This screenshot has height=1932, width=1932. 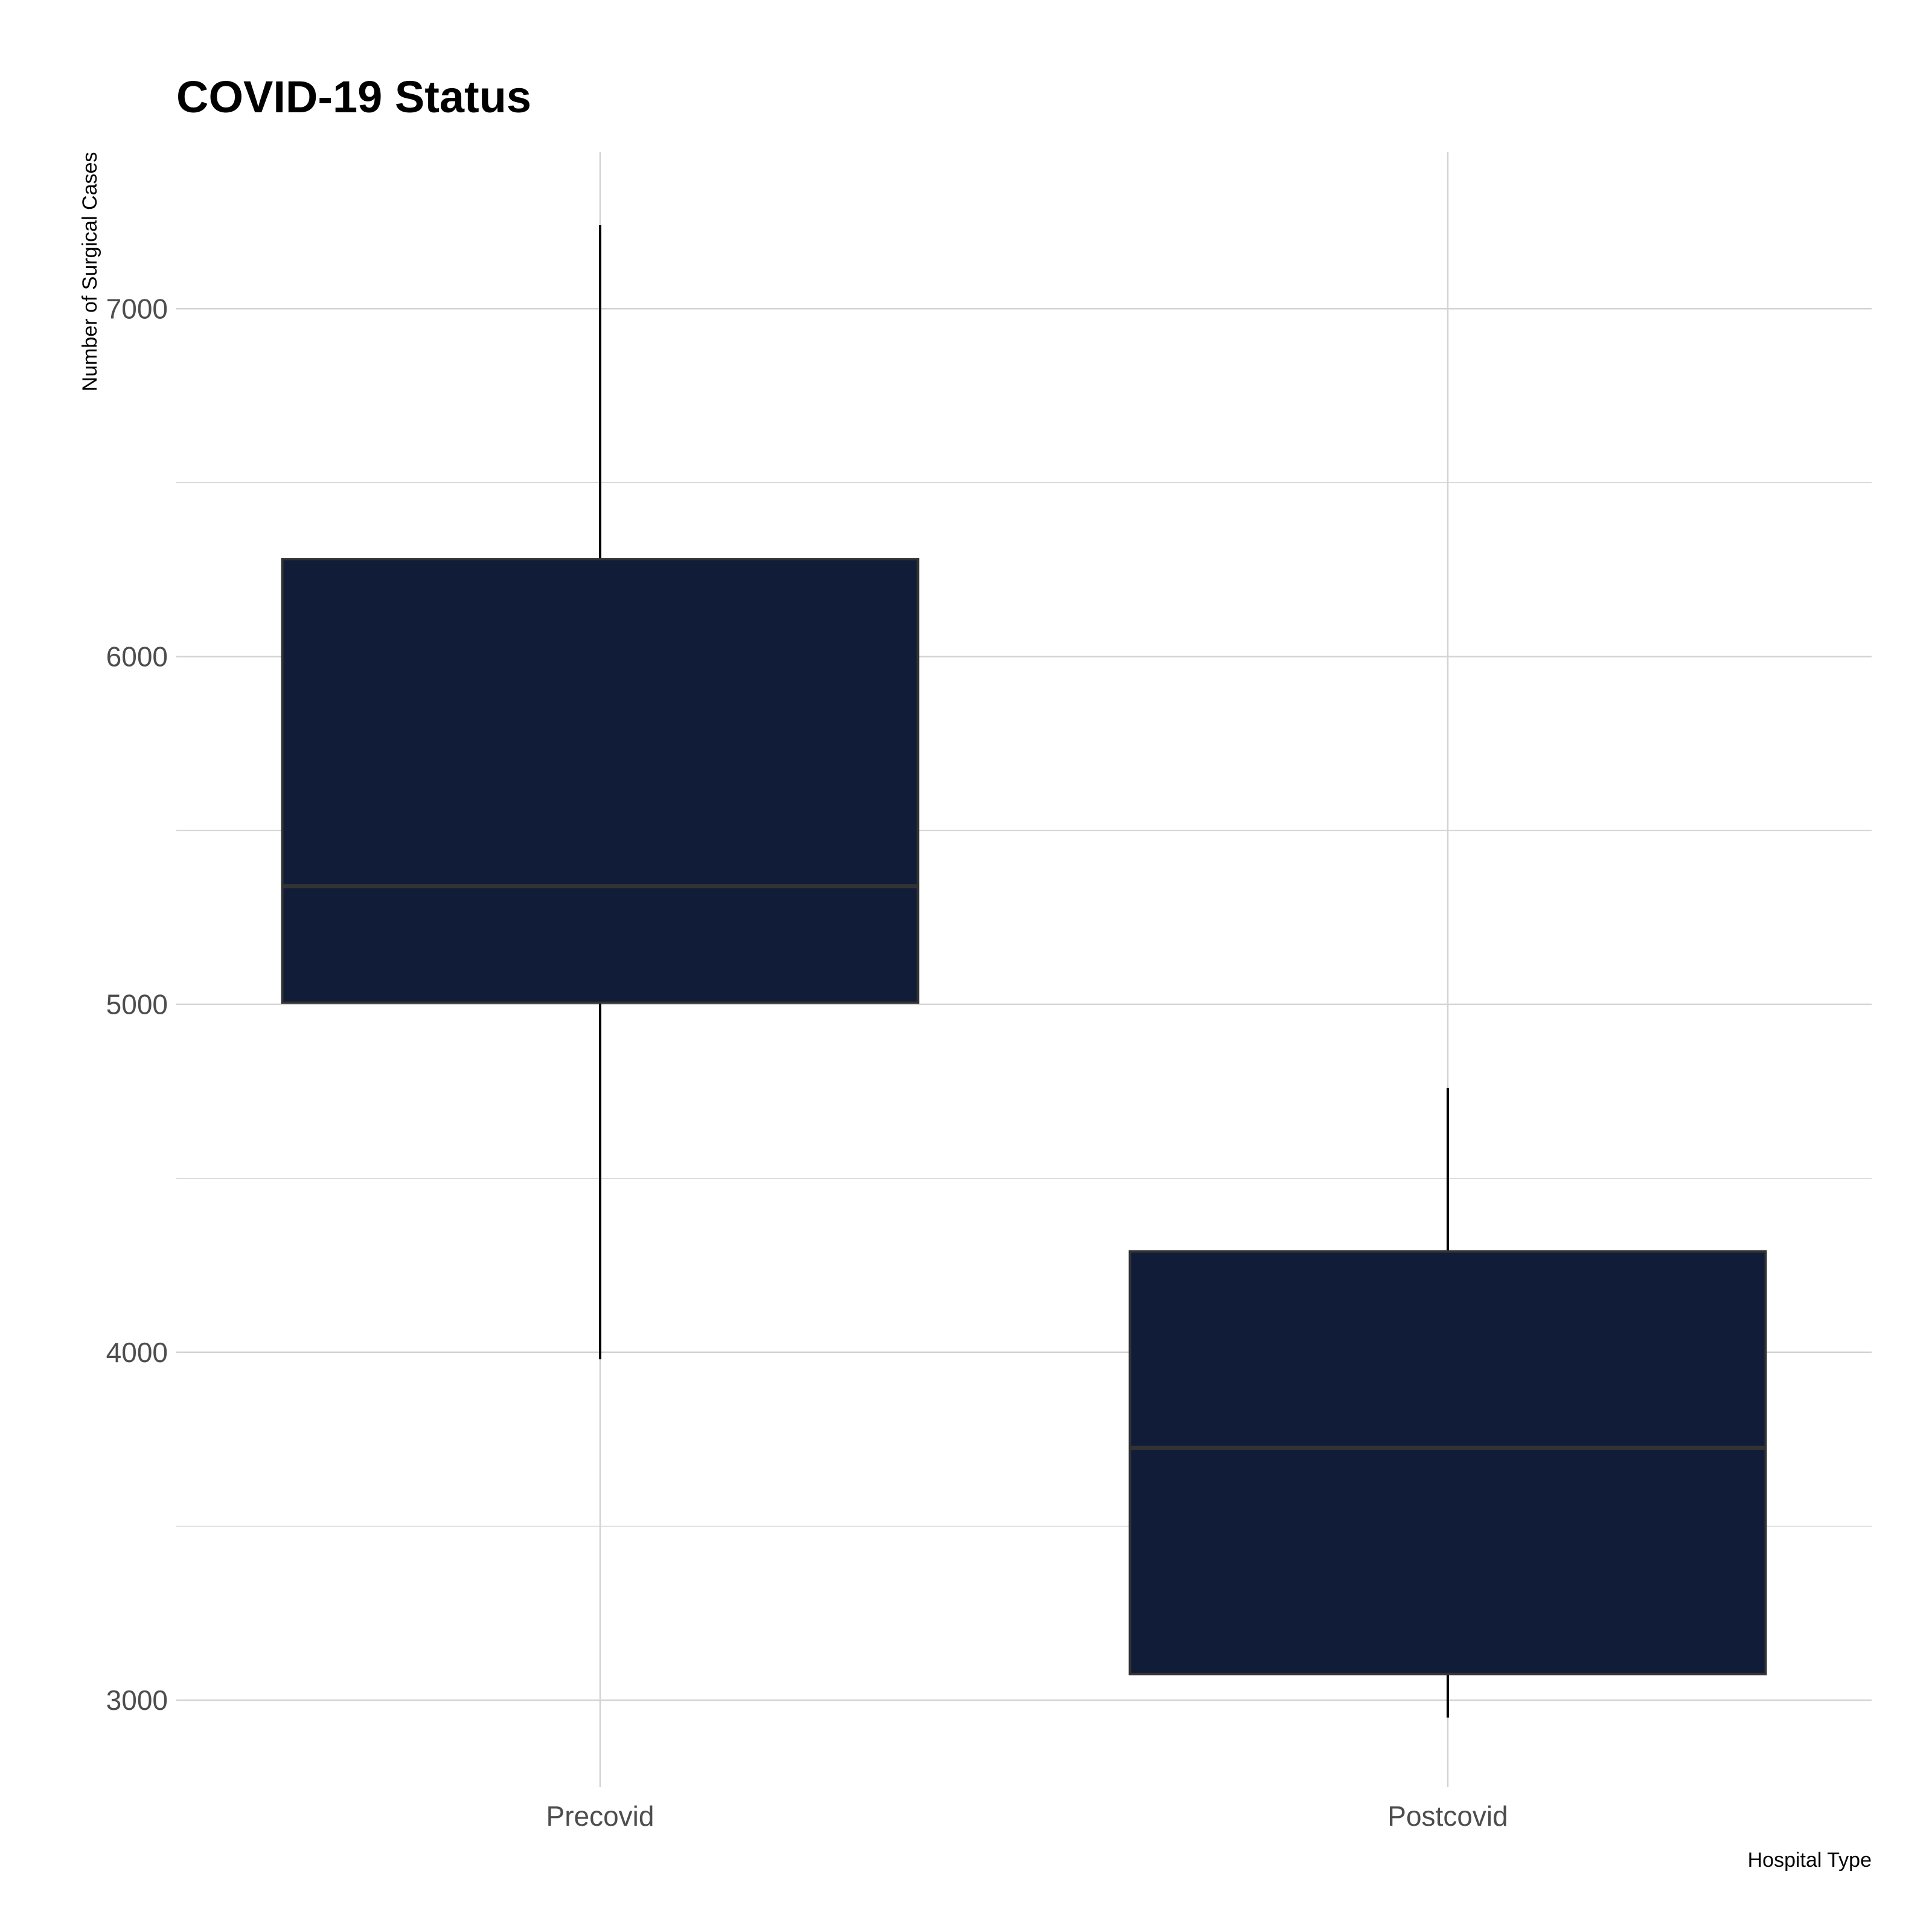 What do you see at coordinates (353, 97) in the screenshot?
I see `chart-title: COVID-19 Status` at bounding box center [353, 97].